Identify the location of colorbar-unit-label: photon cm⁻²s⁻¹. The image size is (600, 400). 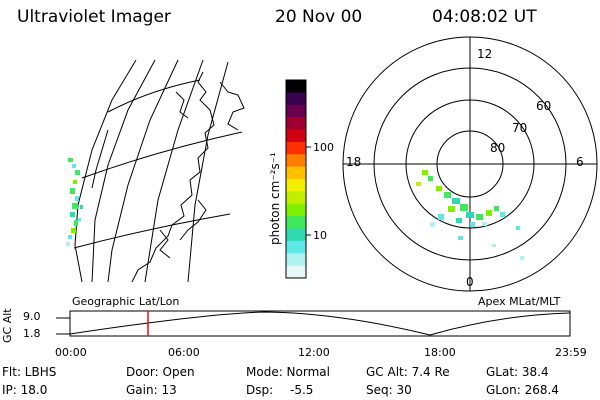
(275, 198).